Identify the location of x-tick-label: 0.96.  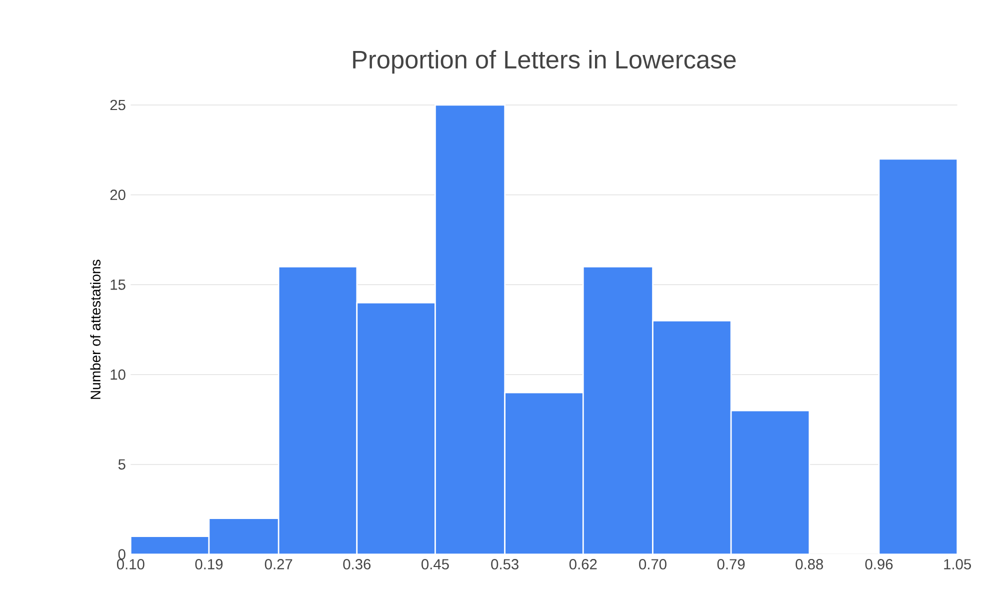
(879, 564).